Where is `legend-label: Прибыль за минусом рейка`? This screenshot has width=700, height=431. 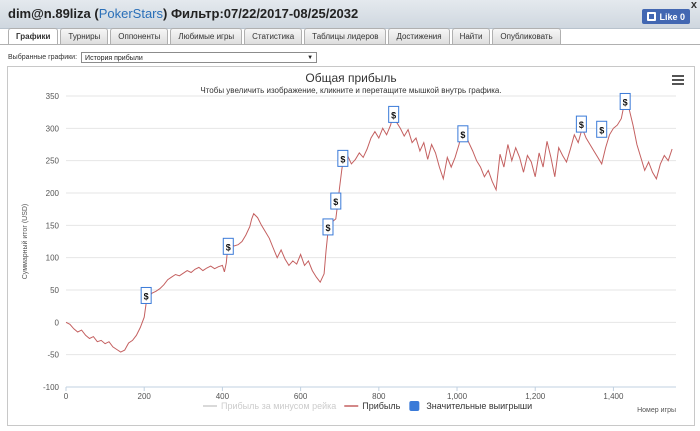 legend-label: Прибыль за минусом рейка is located at coordinates (278, 406).